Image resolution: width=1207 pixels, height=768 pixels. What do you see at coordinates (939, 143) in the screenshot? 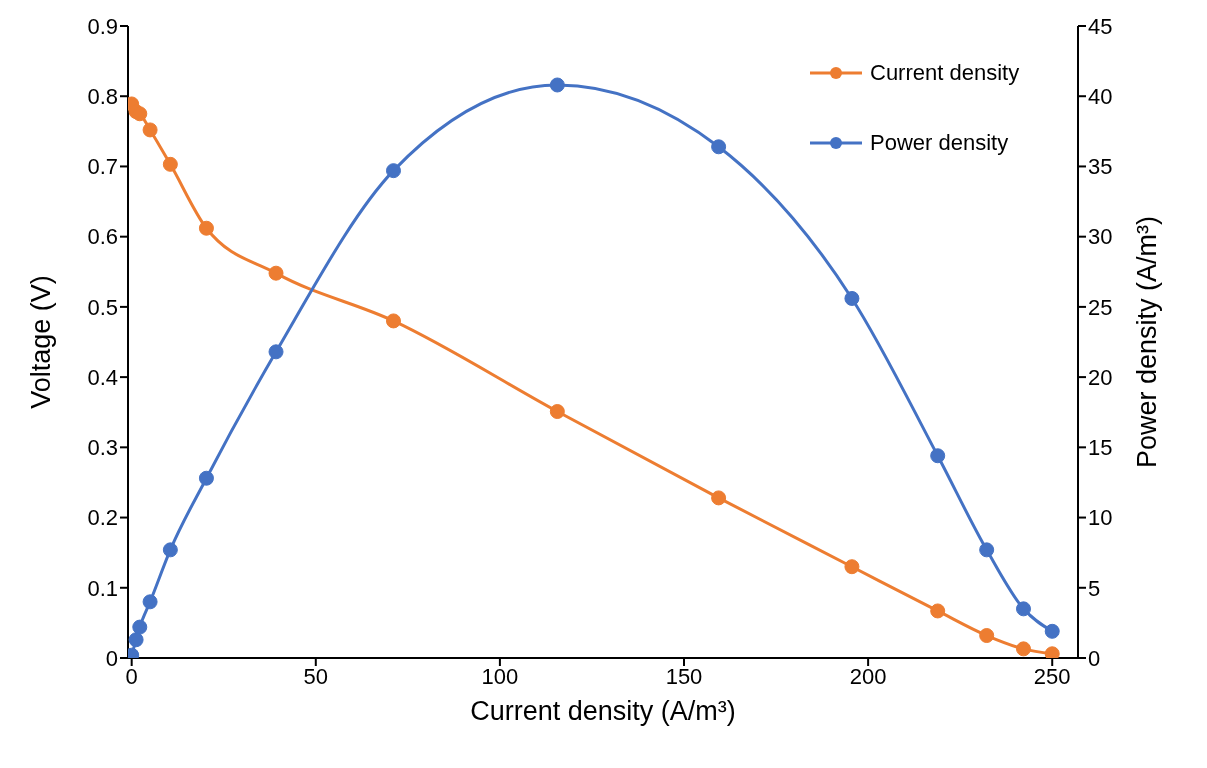
I see `legend-label: Power density` at bounding box center [939, 143].